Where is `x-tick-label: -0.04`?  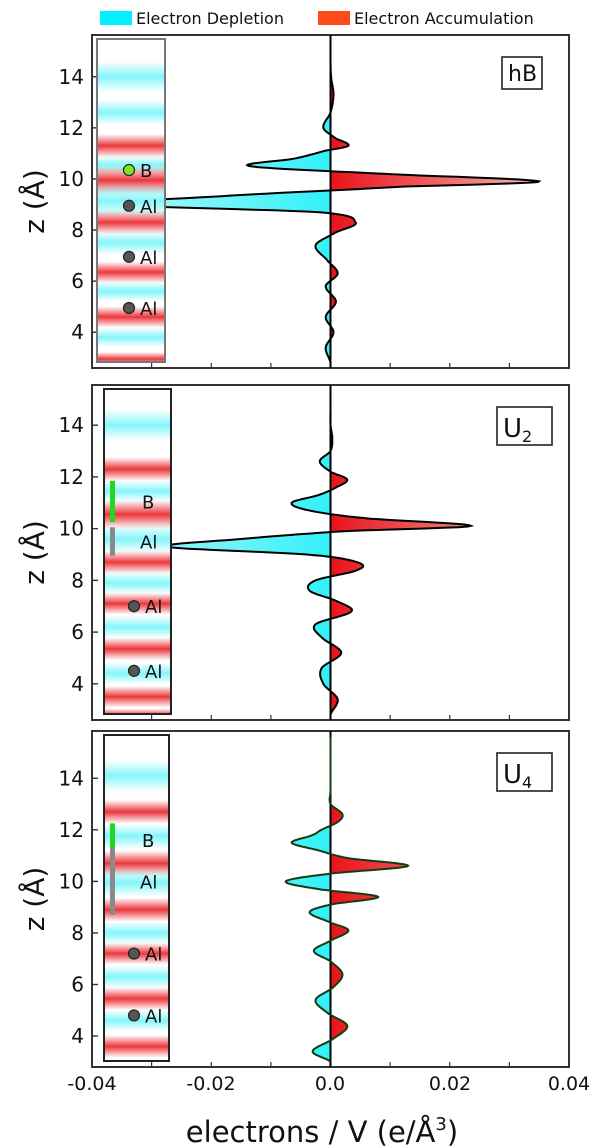 x-tick-label: -0.04 is located at coordinates (91, 1084).